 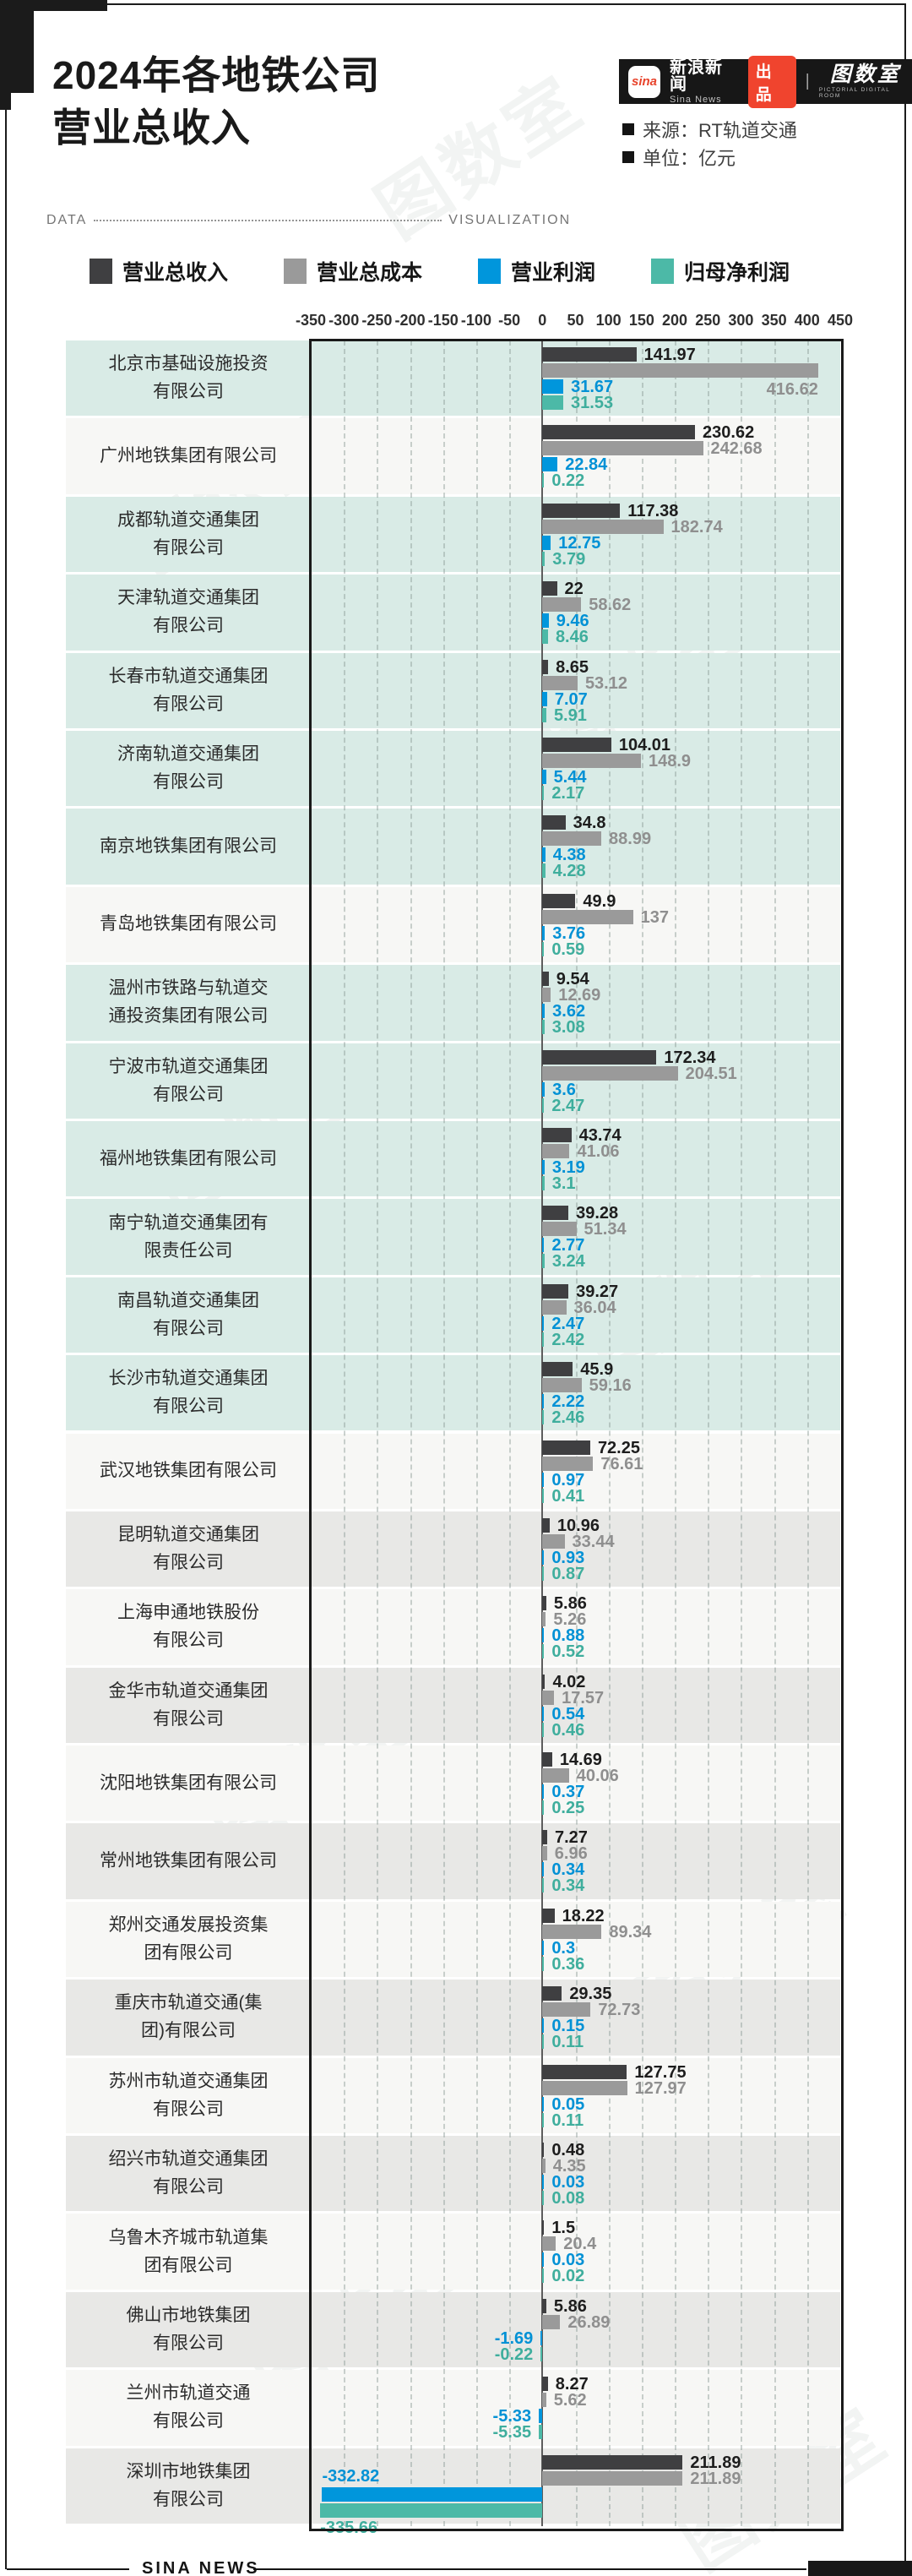 I want to click on company-name: 南昌轨道交通集团 有限公司, so click(x=188, y=1314).